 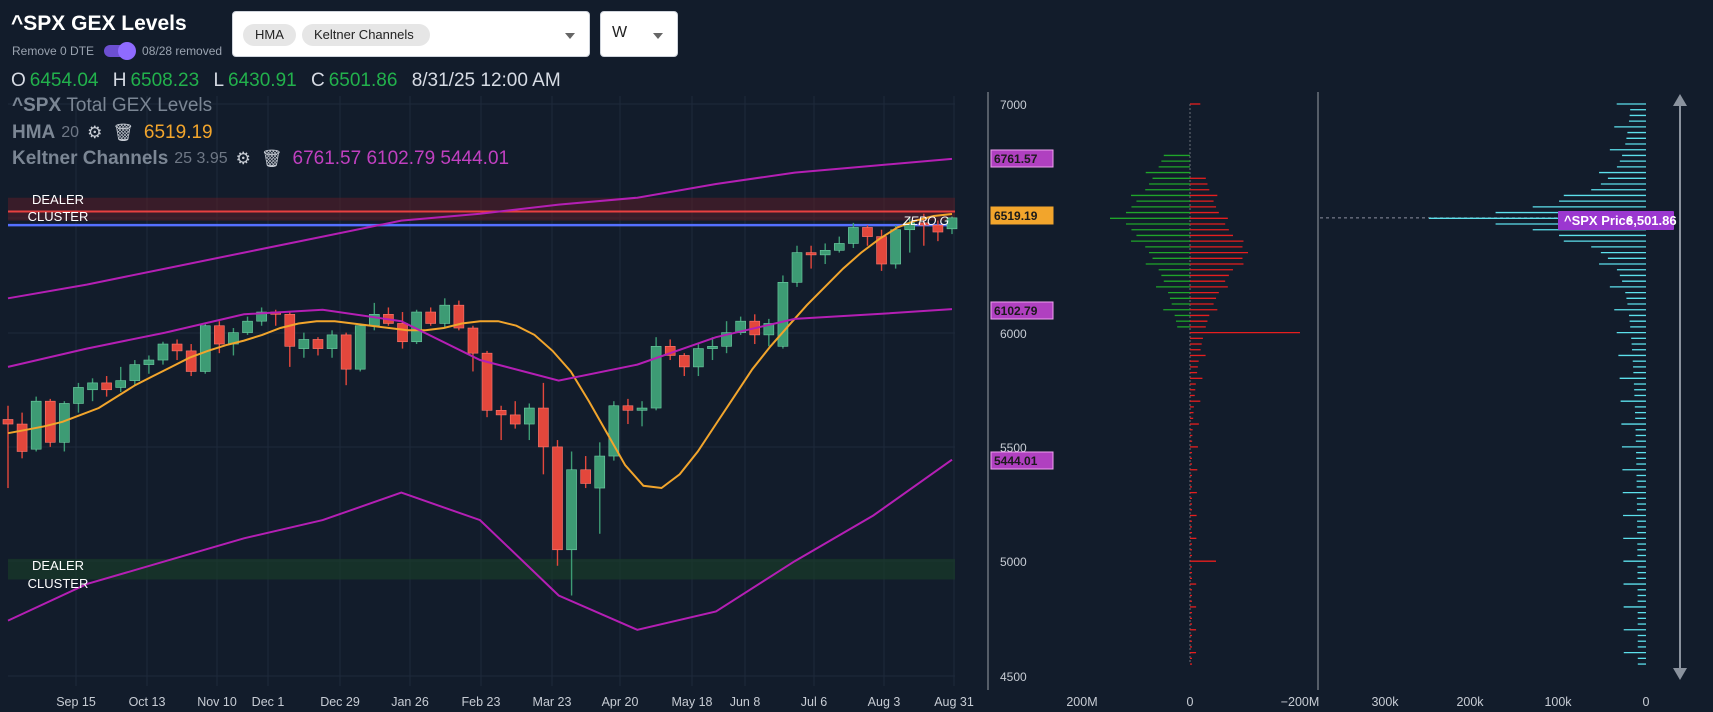 I want to click on legend-symbol: ^SPX, so click(x=37, y=105).